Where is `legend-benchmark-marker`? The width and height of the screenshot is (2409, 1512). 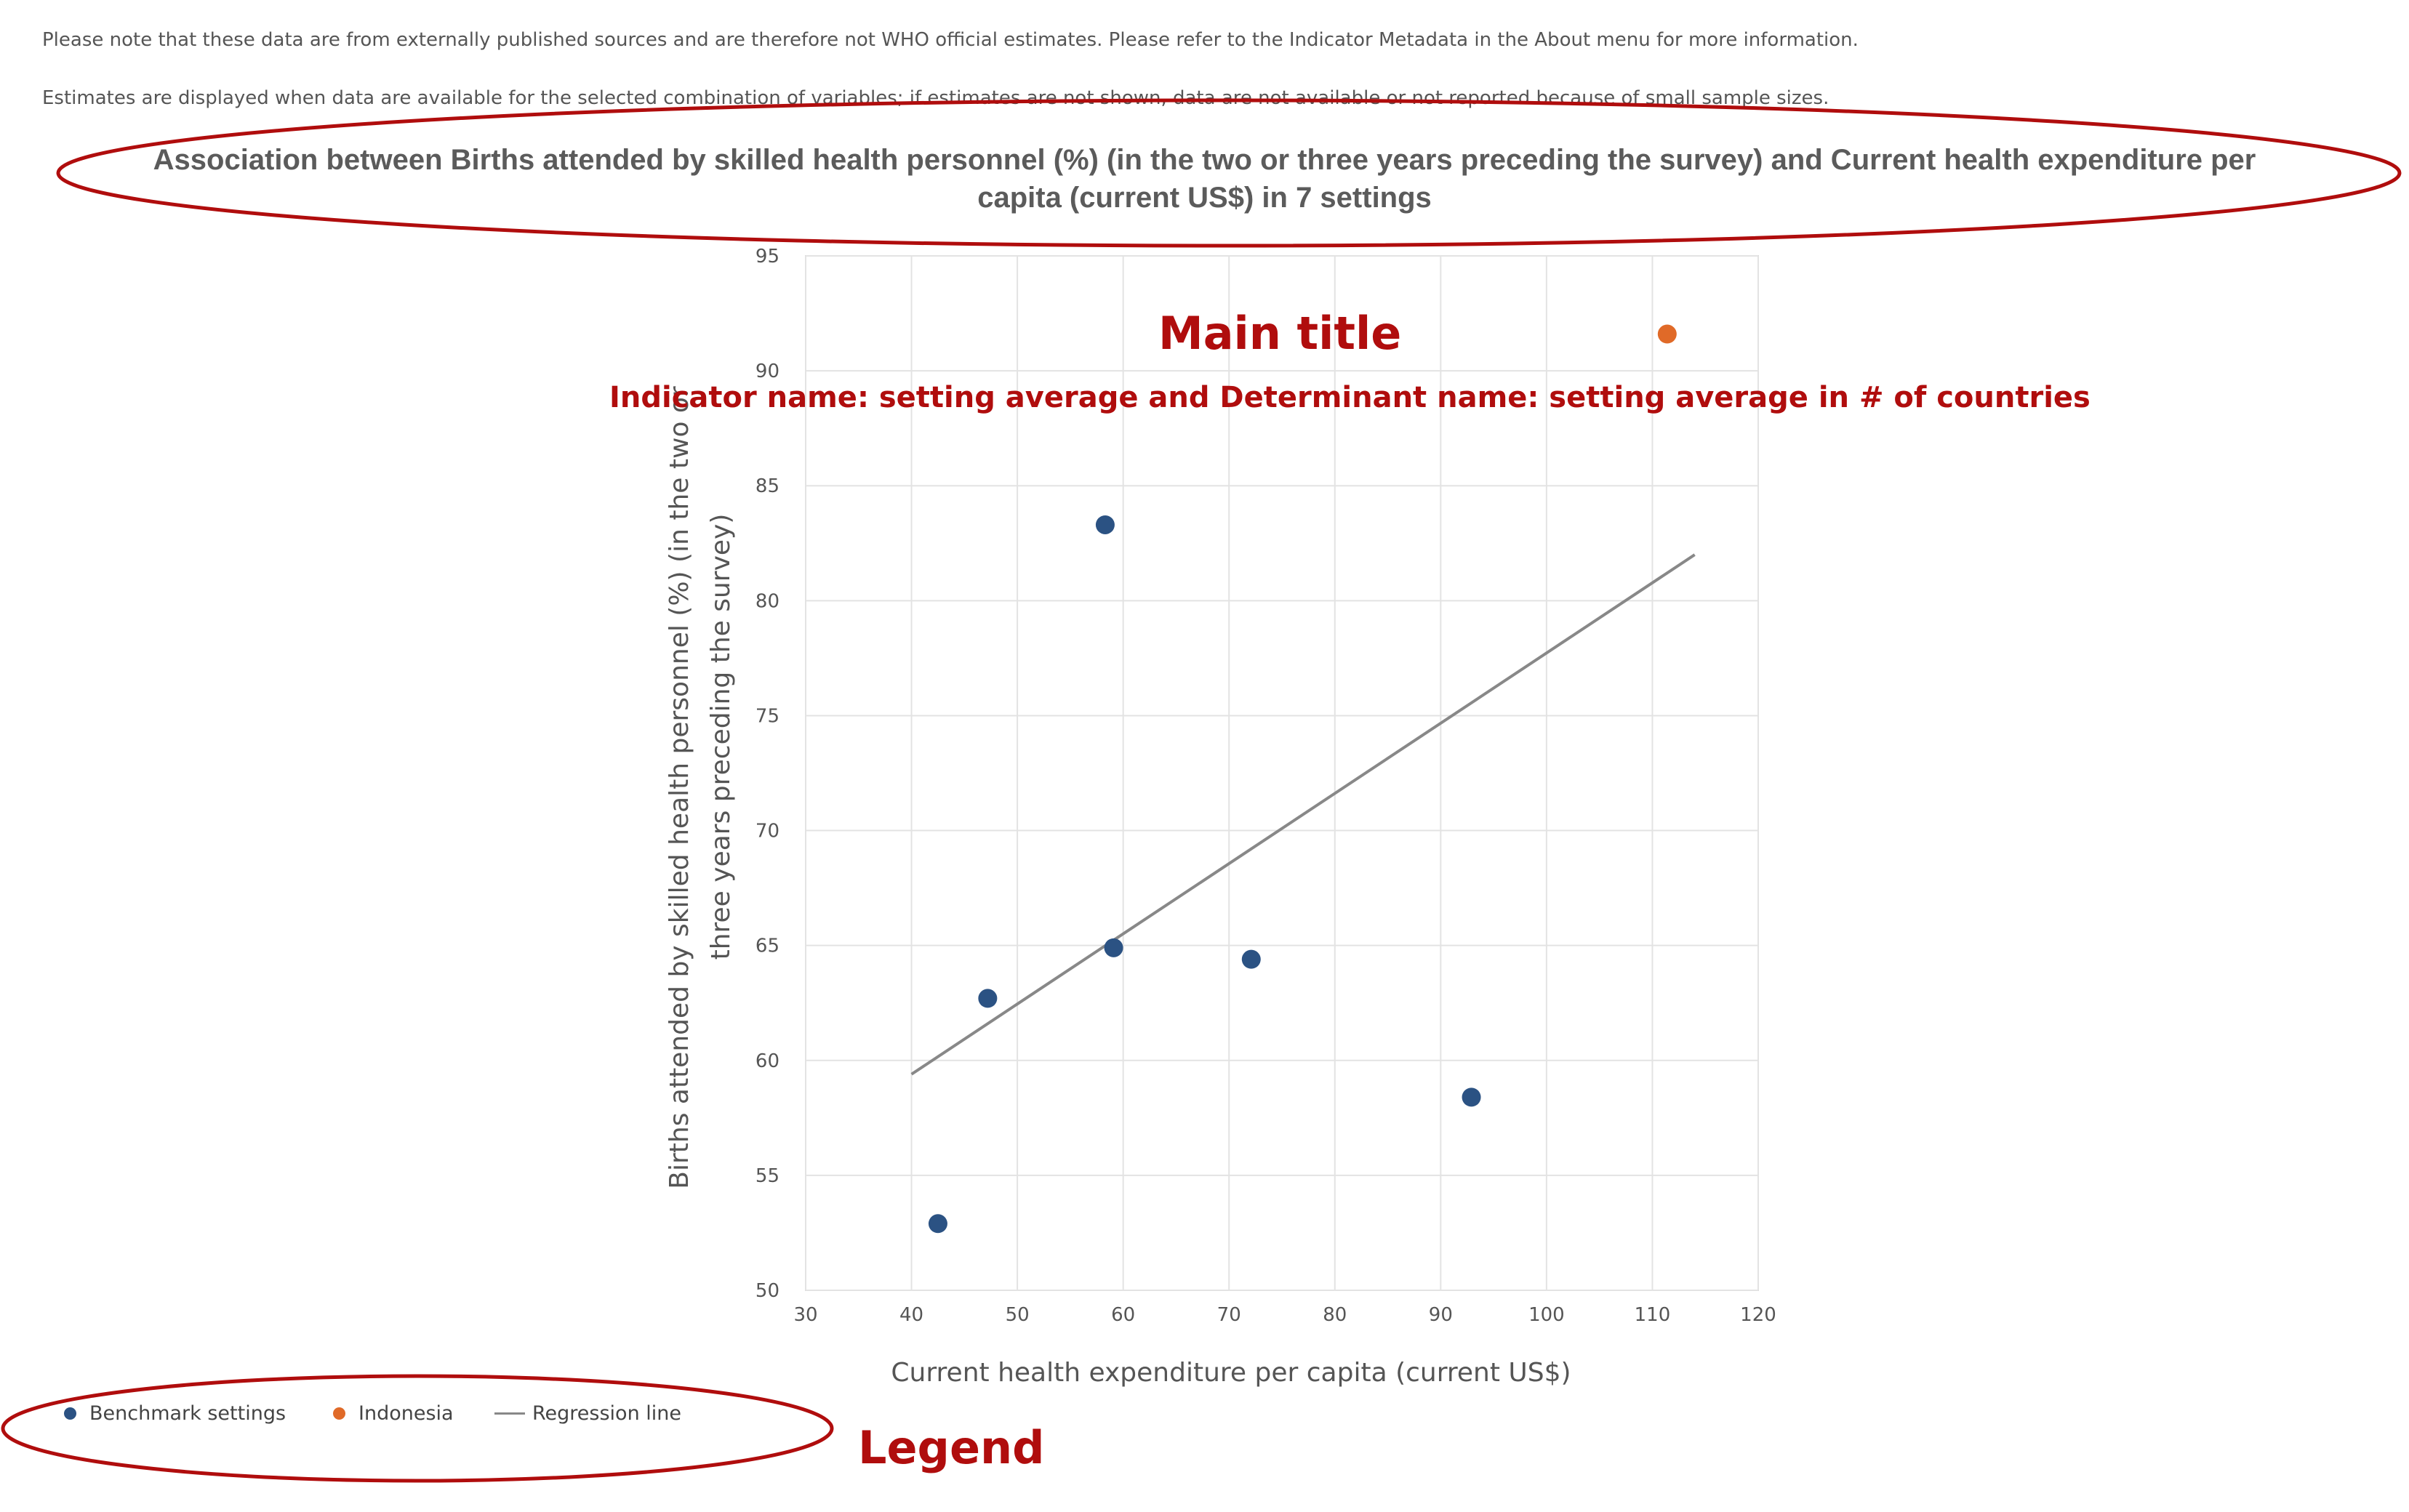 legend-benchmark-marker is located at coordinates (70, 1413).